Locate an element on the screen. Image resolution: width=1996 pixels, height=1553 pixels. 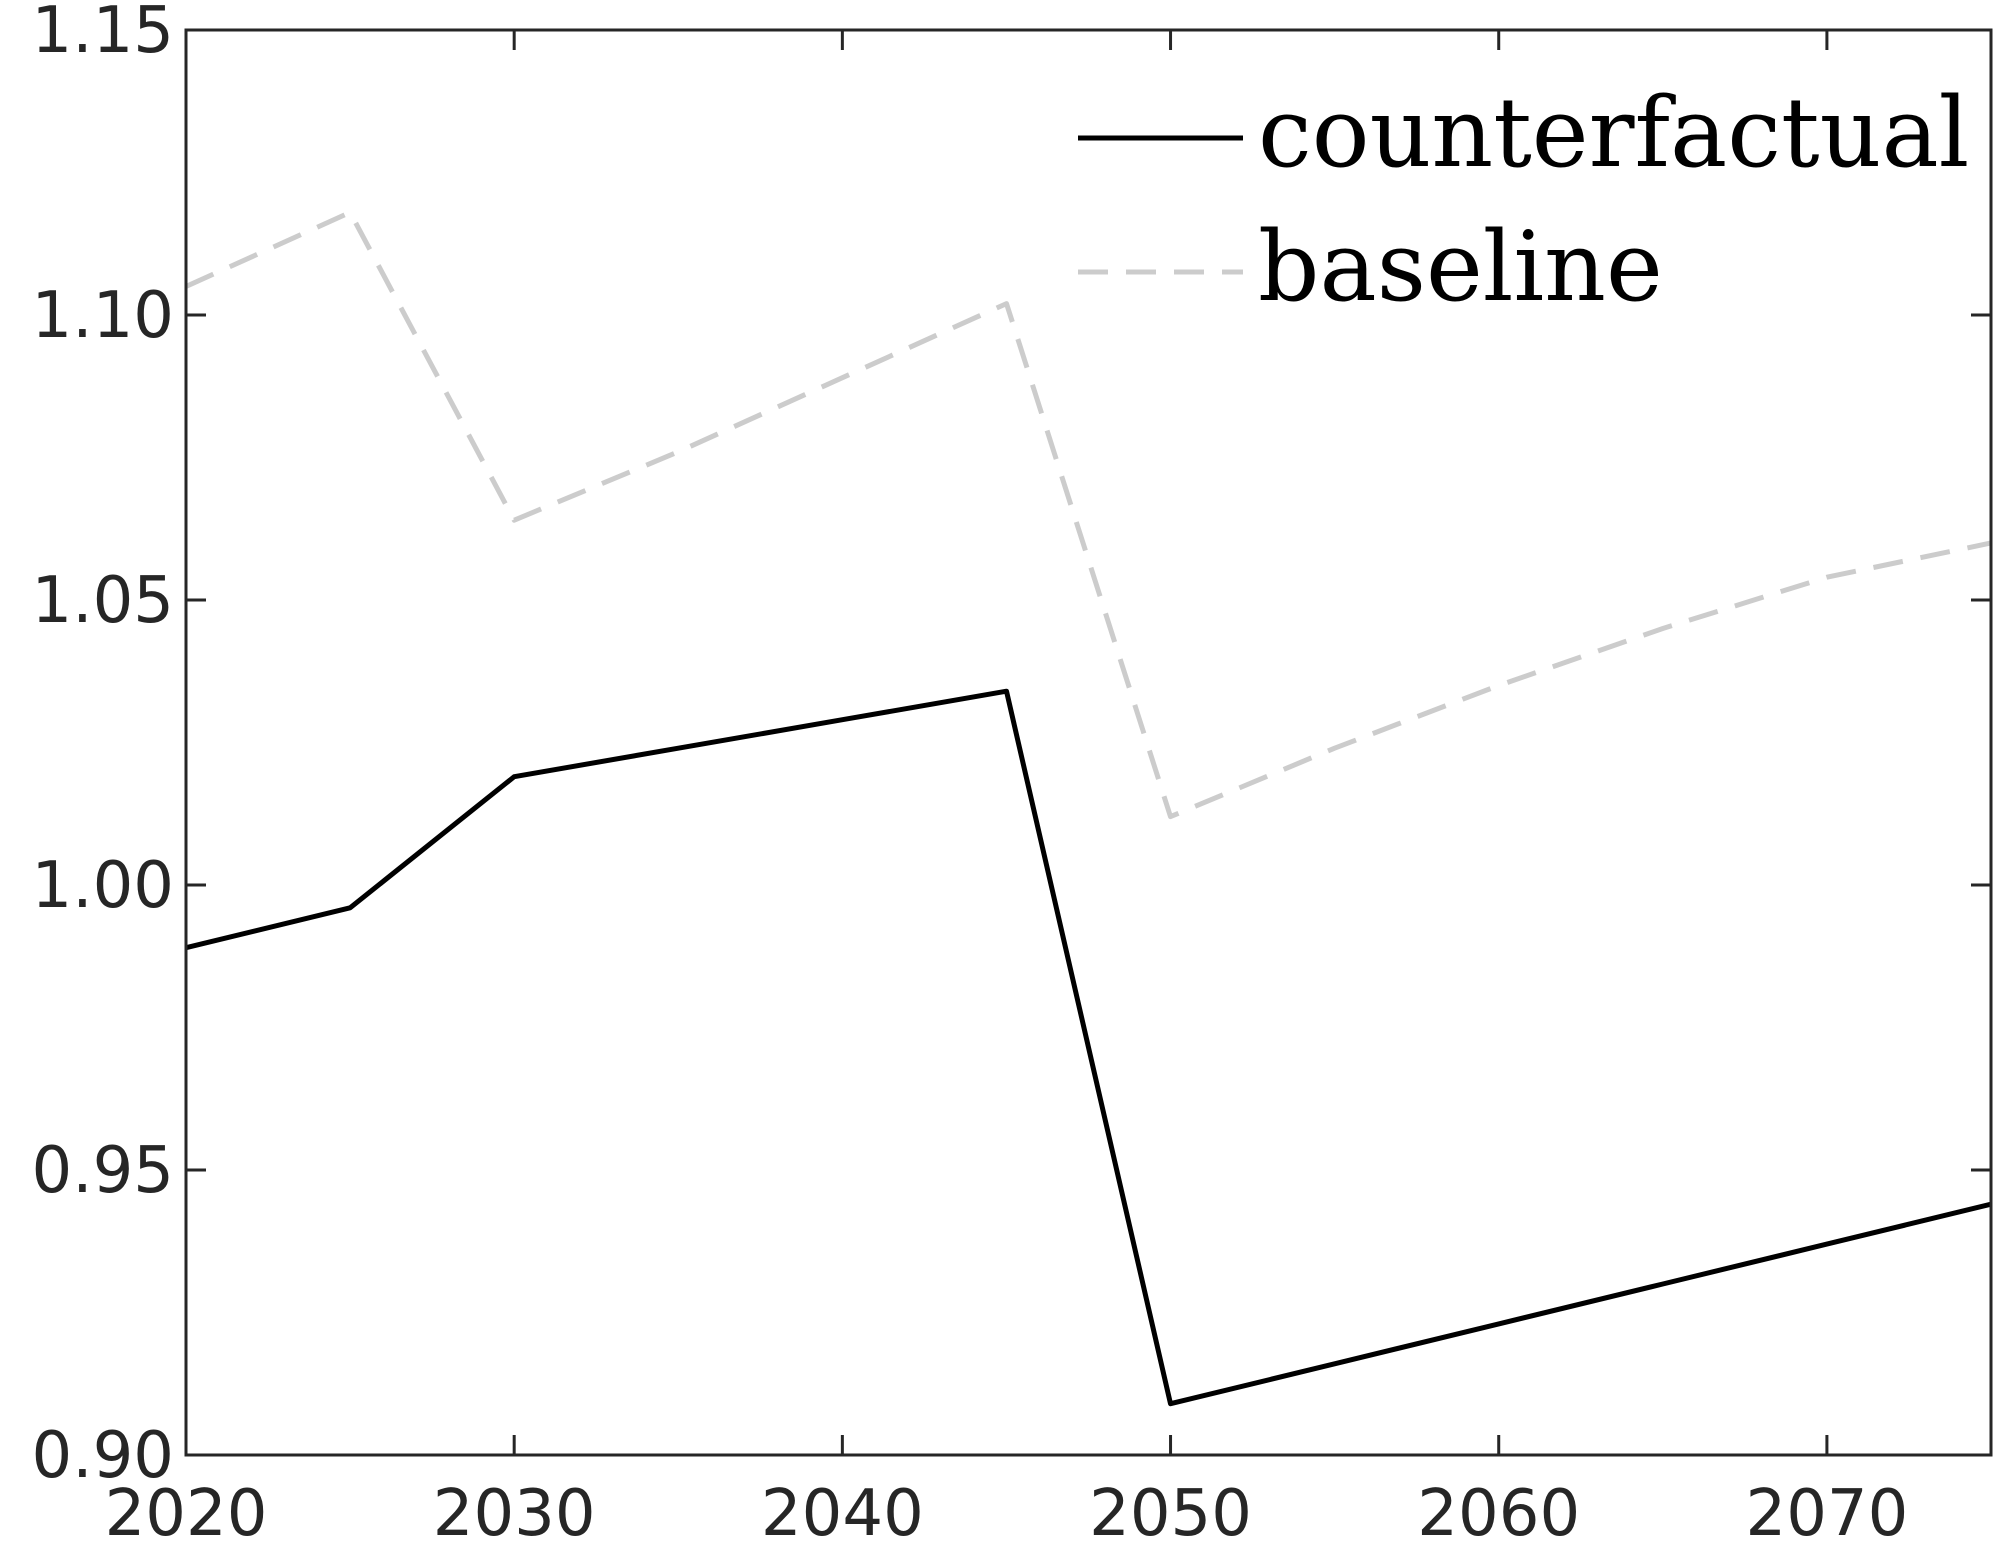
y-tick-label: 1.10 is located at coordinates (103, 316).